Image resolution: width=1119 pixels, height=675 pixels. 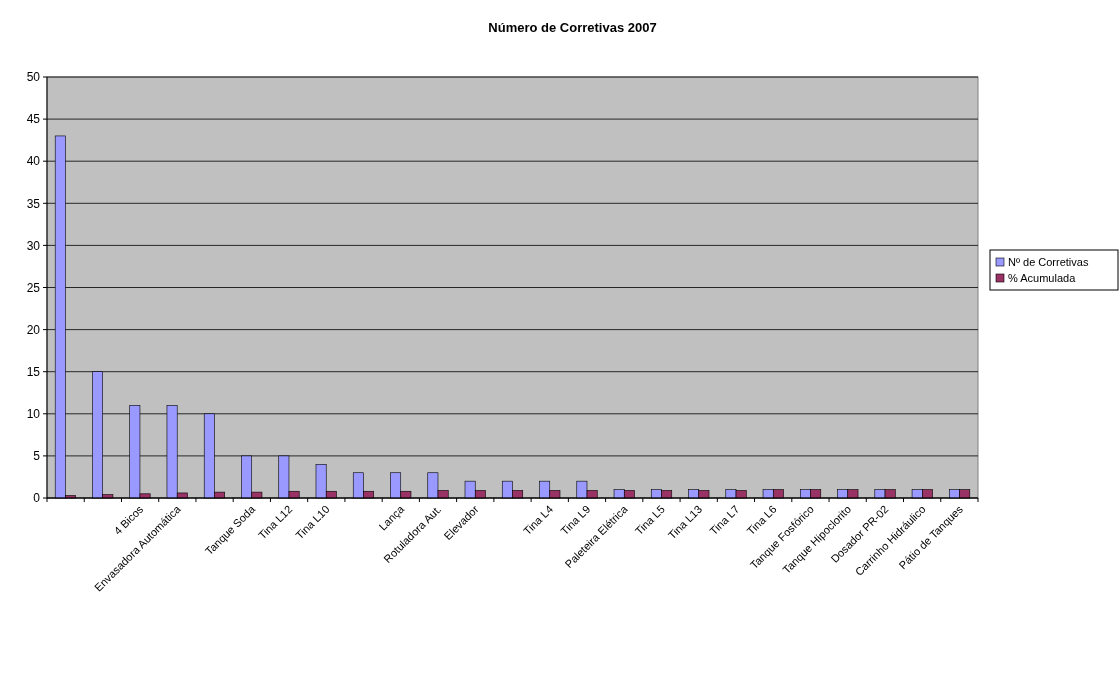 I want to click on y-tick-label: 25, so click(x=33, y=287).